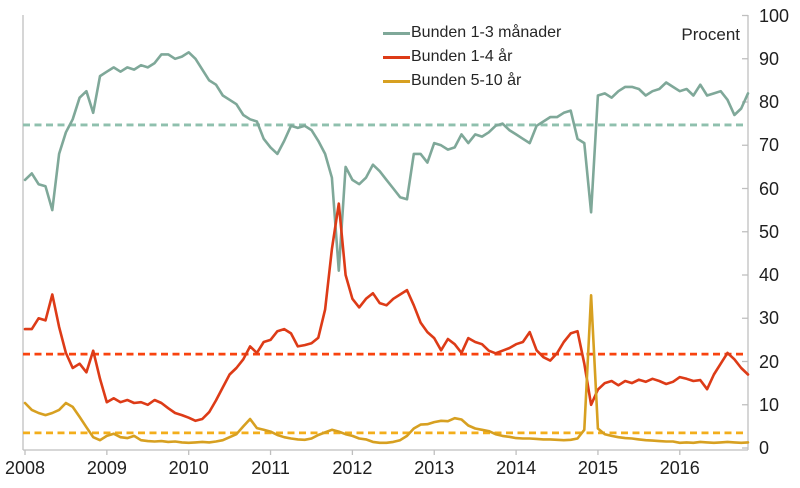  What do you see at coordinates (769, 231) in the screenshot?
I see `y-tick-label: 50` at bounding box center [769, 231].